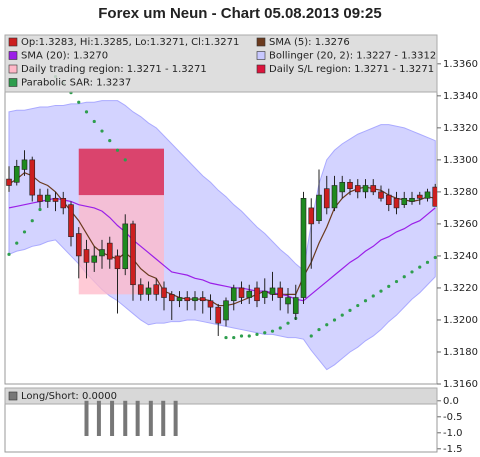 The image size is (480, 457). What do you see at coordinates (460, 96) in the screenshot?
I see `y-tick-label: 1.3340` at bounding box center [460, 96].